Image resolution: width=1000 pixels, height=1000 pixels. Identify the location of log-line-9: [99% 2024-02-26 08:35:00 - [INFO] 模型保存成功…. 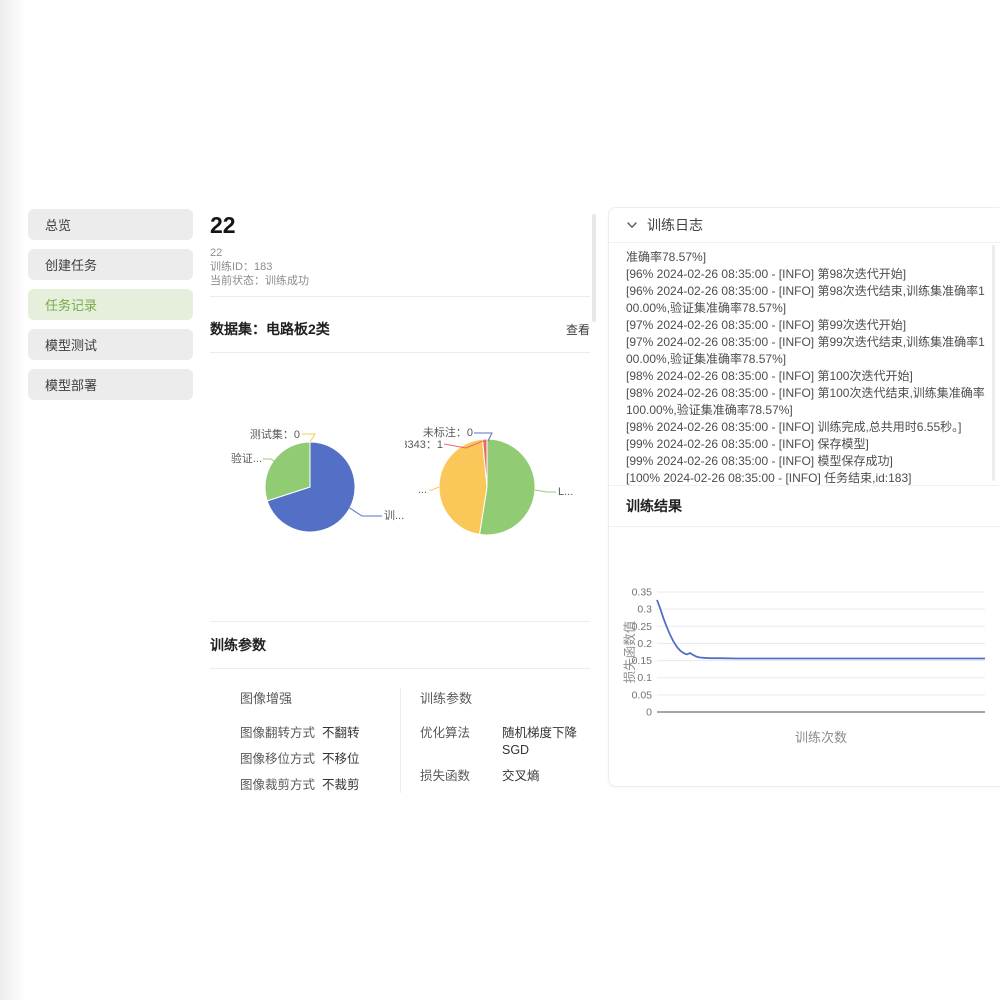
(759, 461).